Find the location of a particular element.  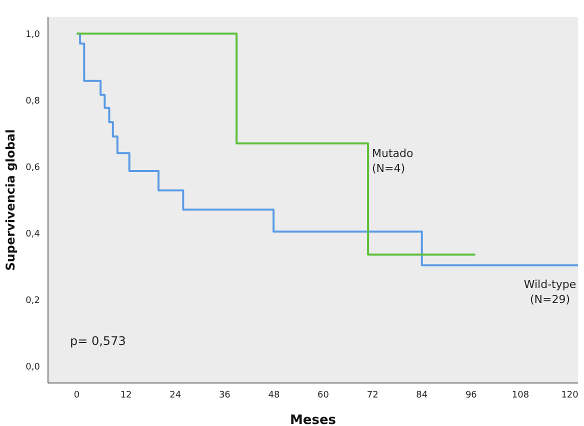

x-tick-label: 120 is located at coordinates (570, 395).